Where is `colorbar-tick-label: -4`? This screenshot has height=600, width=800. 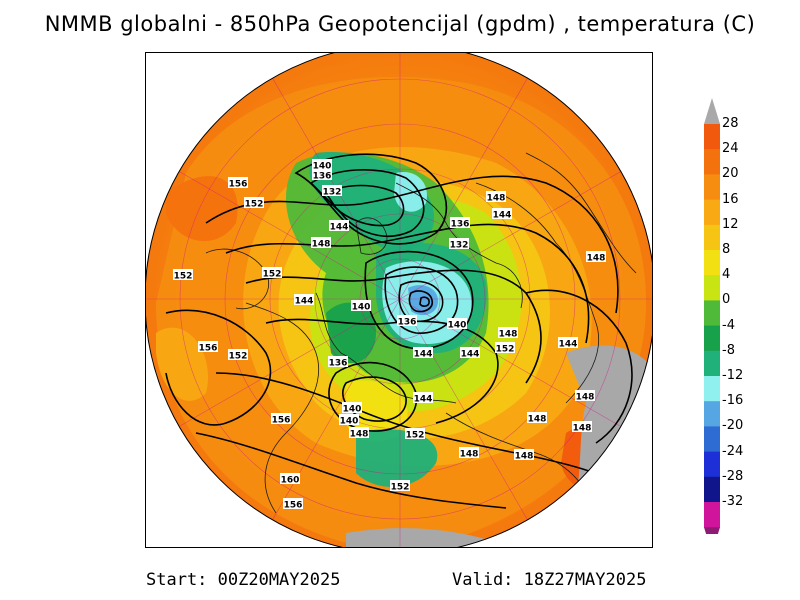
colorbar-tick-label: -4 is located at coordinates (728, 325).